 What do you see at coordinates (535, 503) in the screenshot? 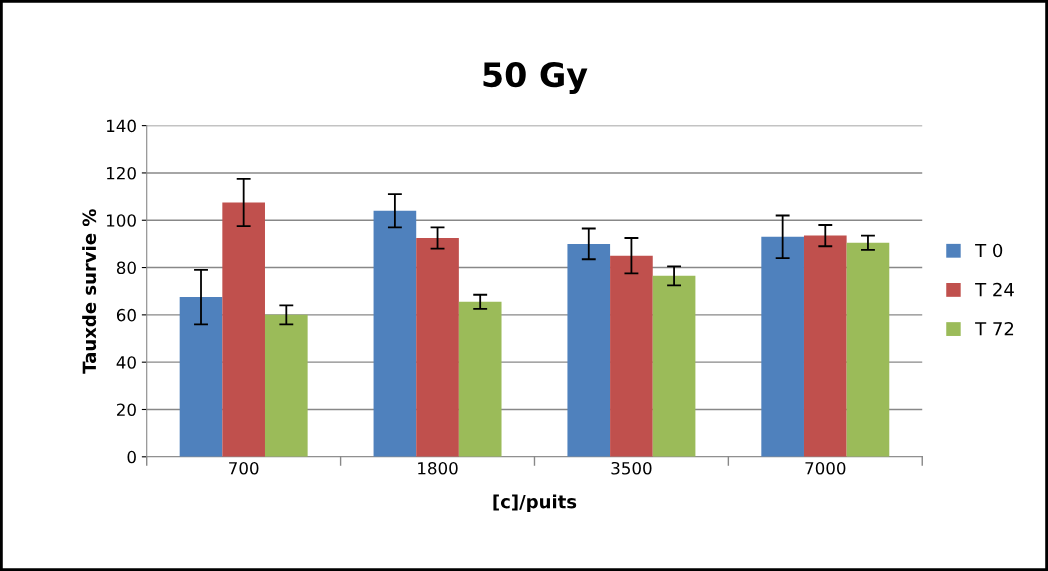
I see `x-axis-title: [c]/puits` at bounding box center [535, 503].